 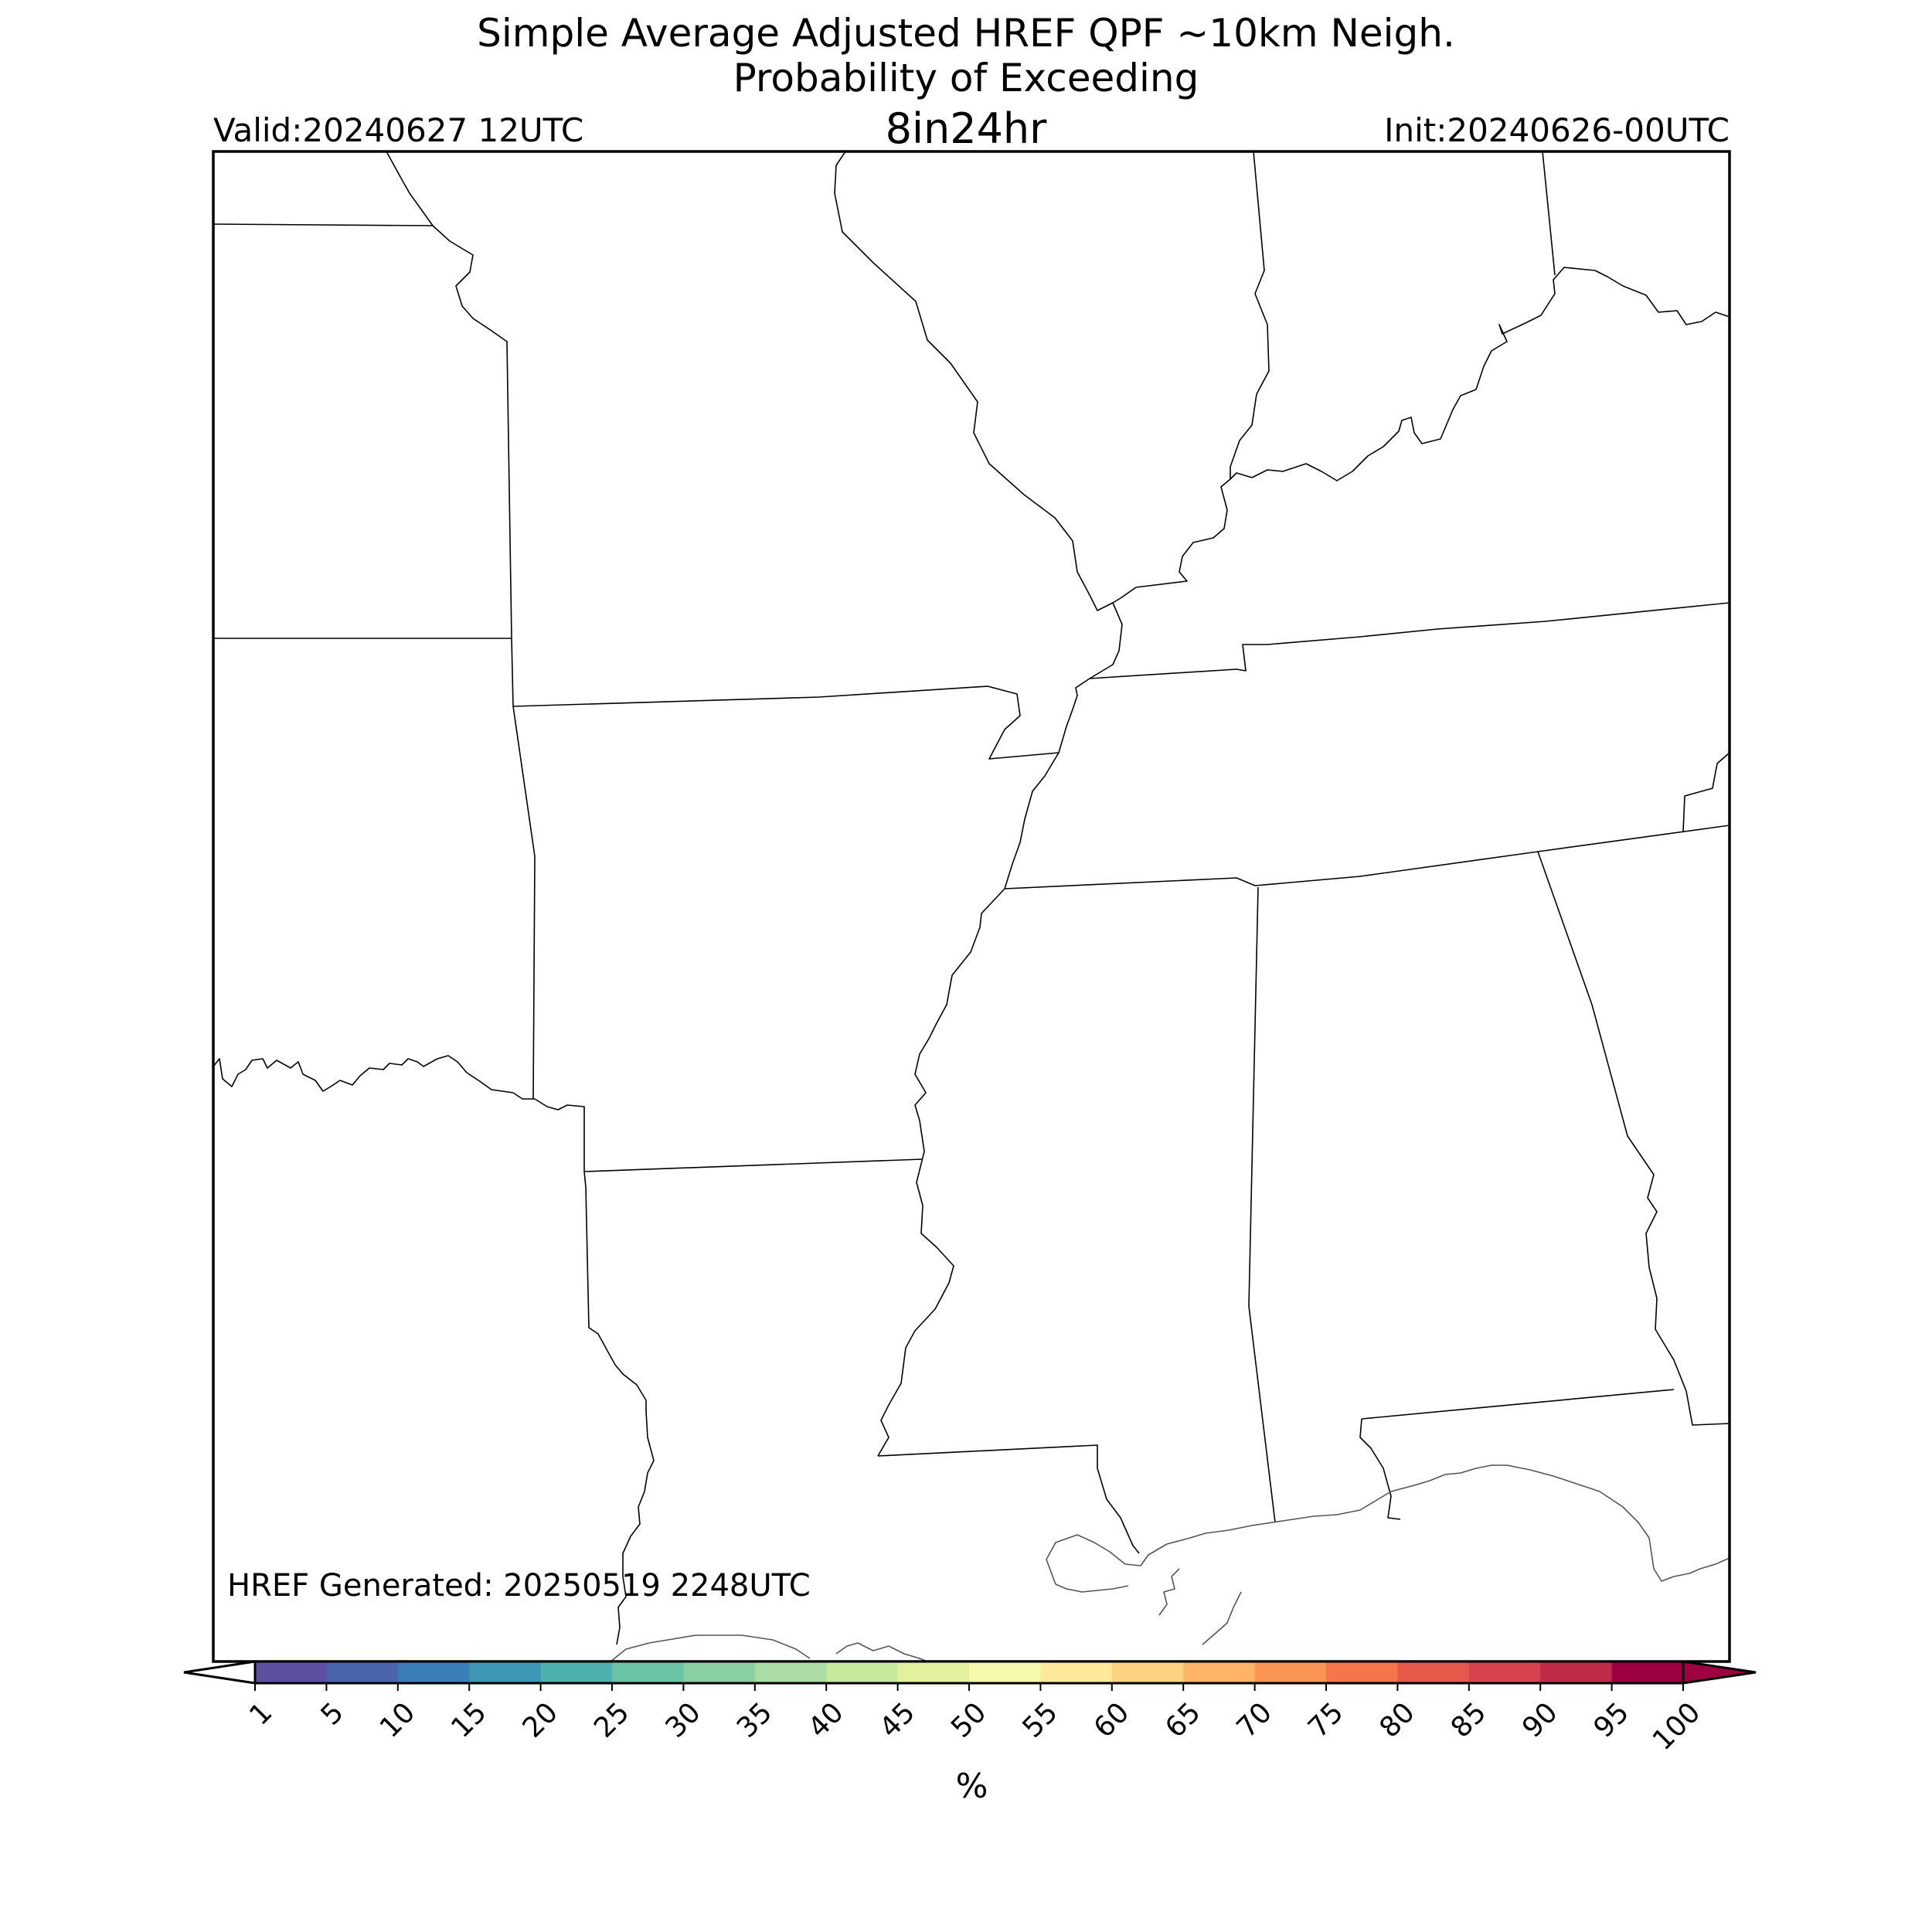 What do you see at coordinates (1677, 1727) in the screenshot?
I see `colorbar-tick-label: 100` at bounding box center [1677, 1727].